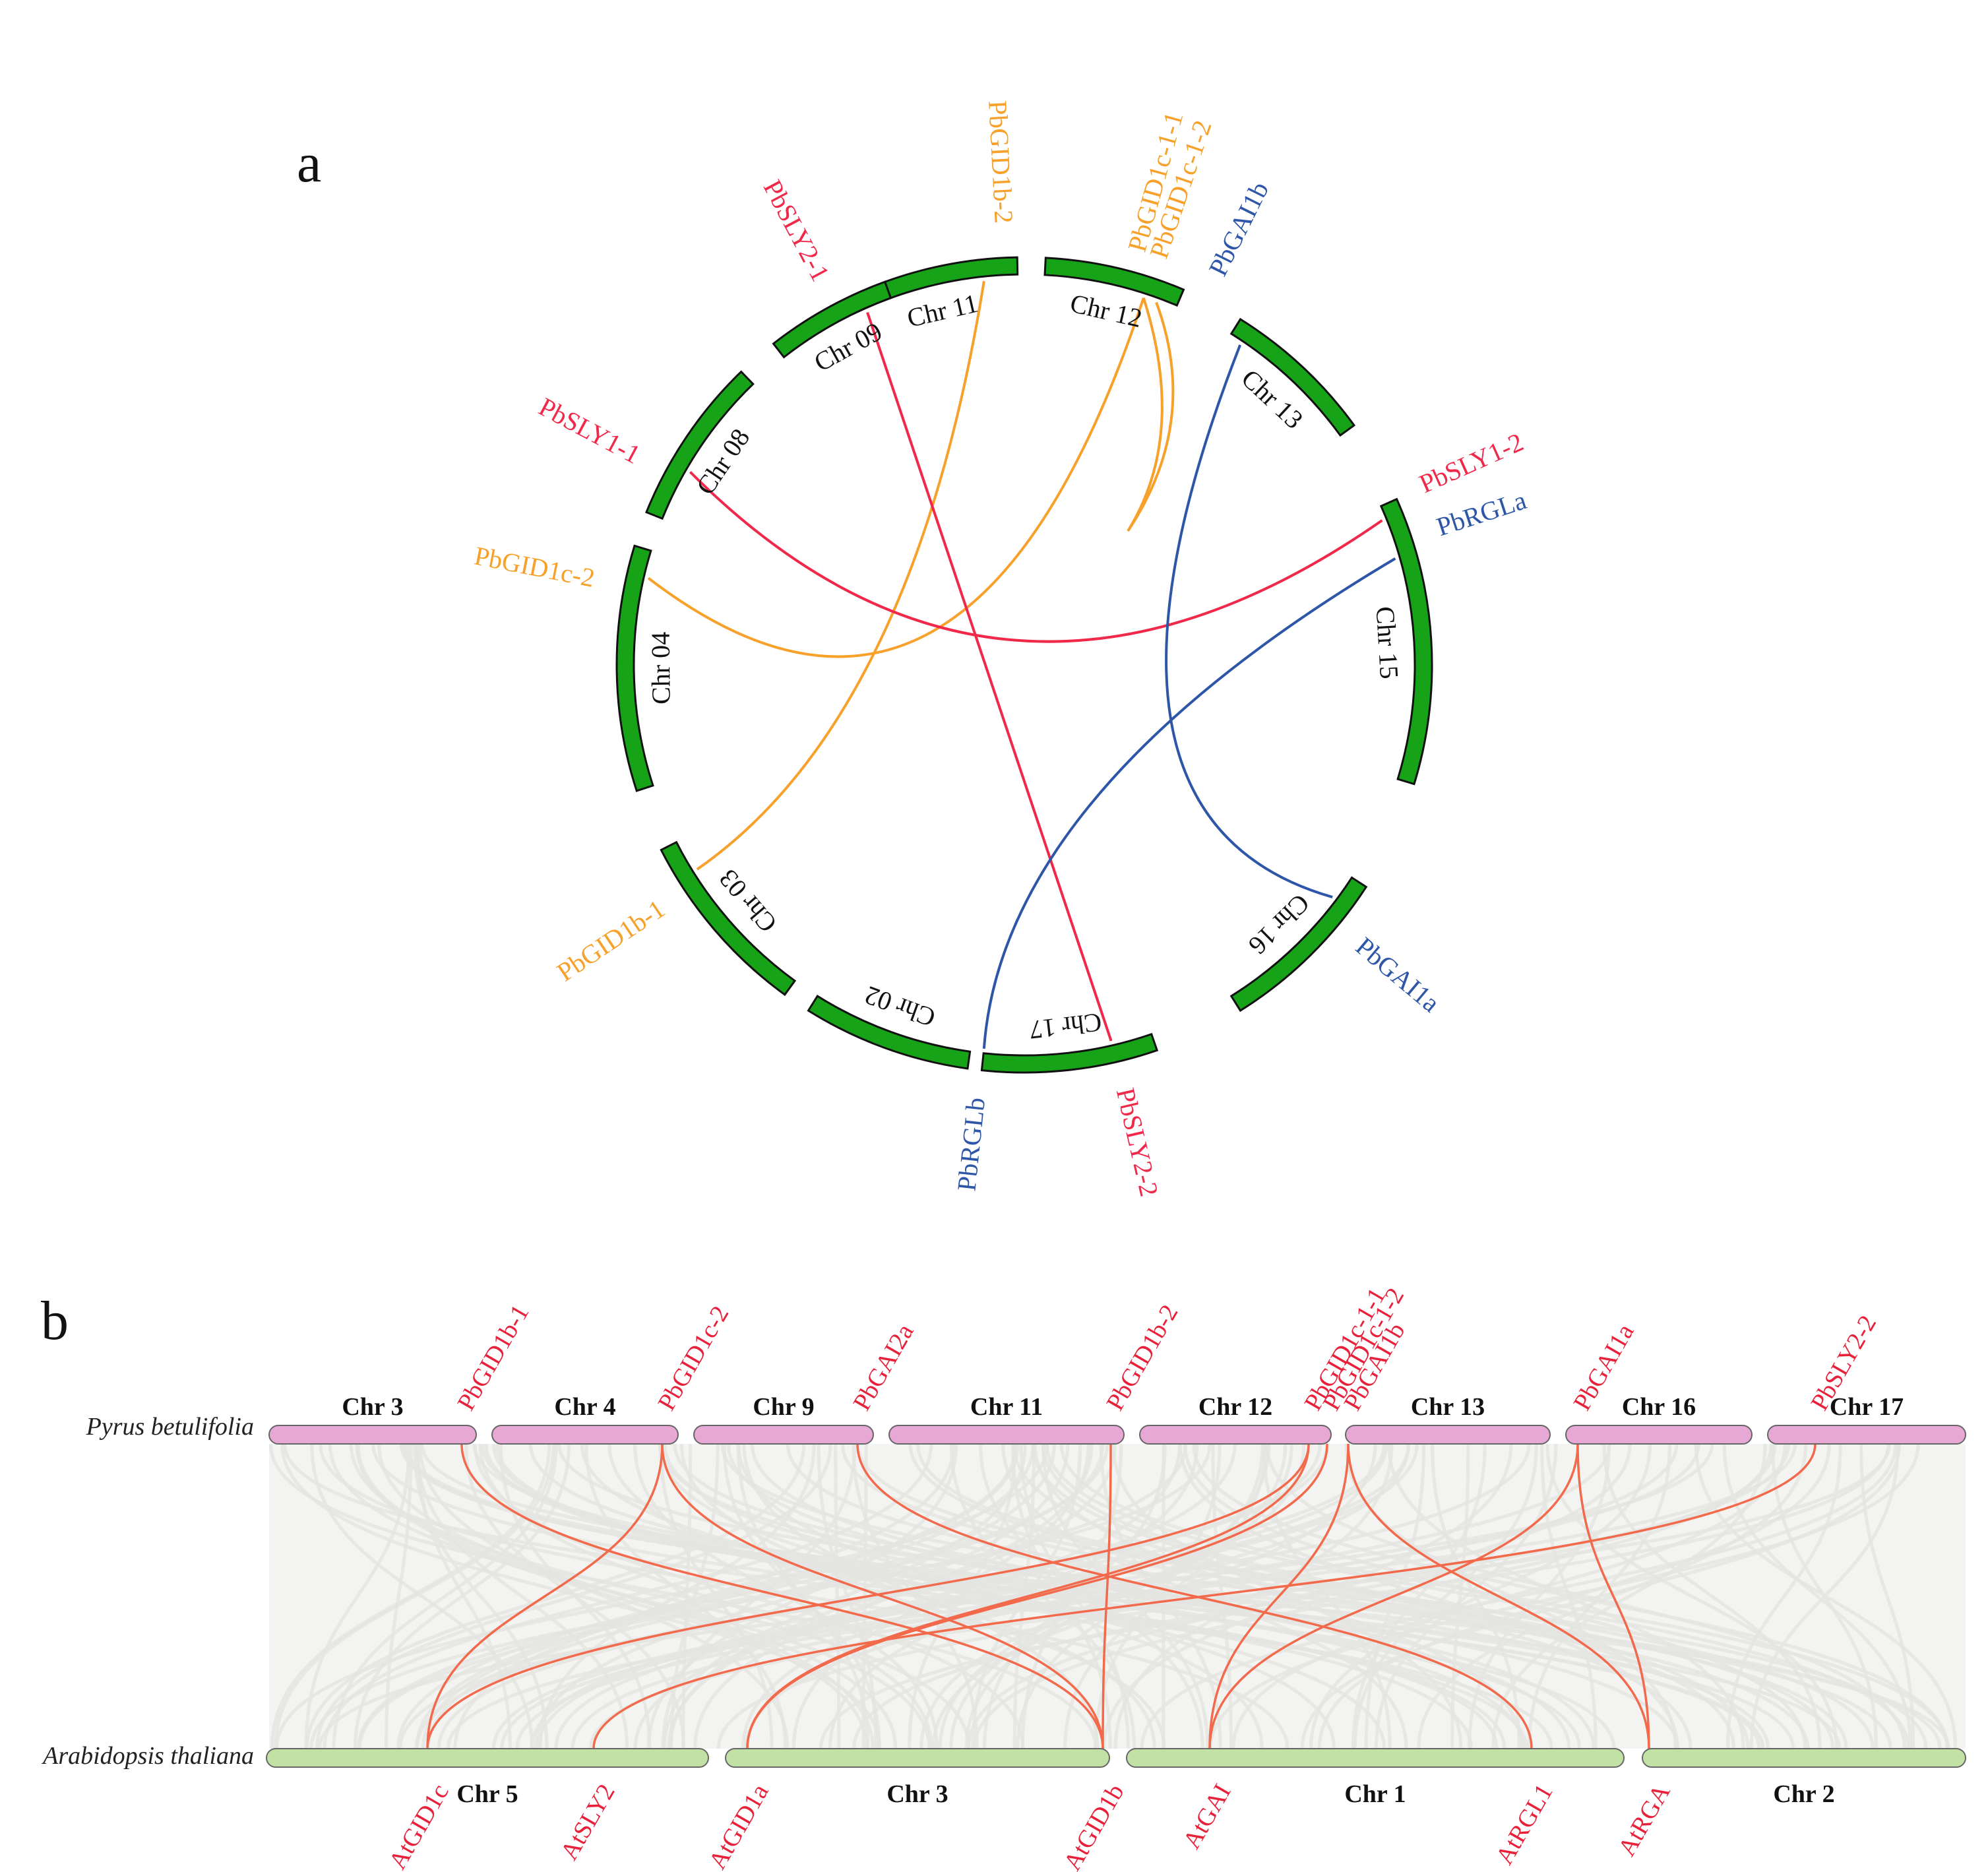  Describe the element at coordinates (797, 230) in the screenshot. I see `gene-label-pbsly2-1: PbSLY2-1` at that location.